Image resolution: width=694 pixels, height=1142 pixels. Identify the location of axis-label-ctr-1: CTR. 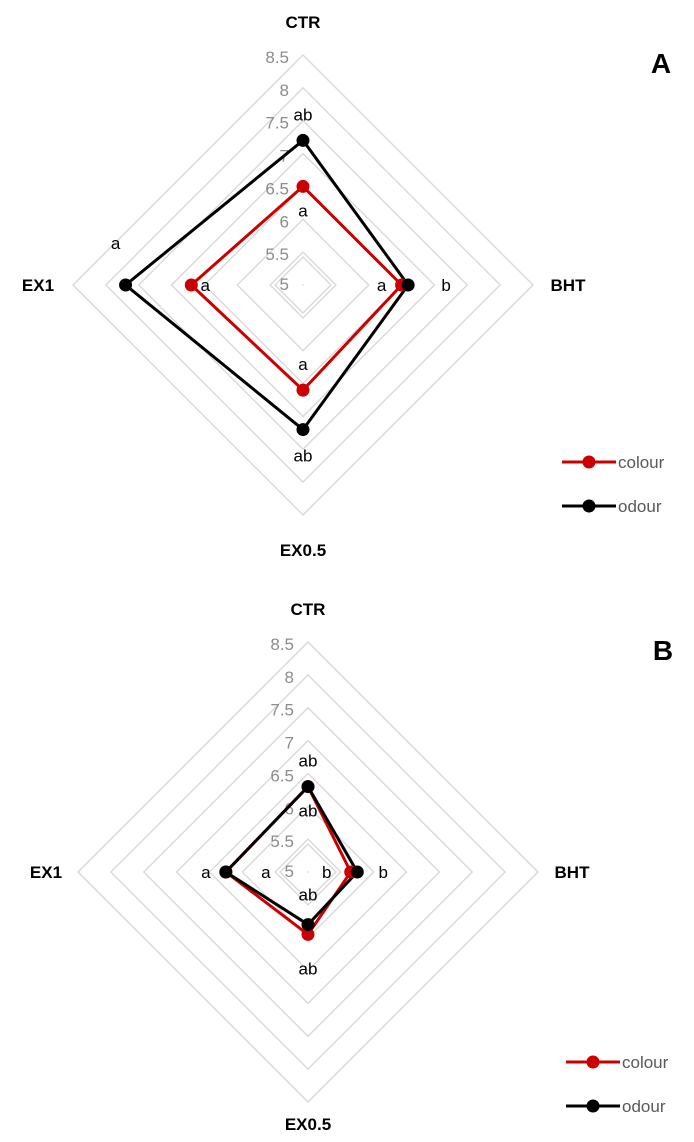
(308, 609).